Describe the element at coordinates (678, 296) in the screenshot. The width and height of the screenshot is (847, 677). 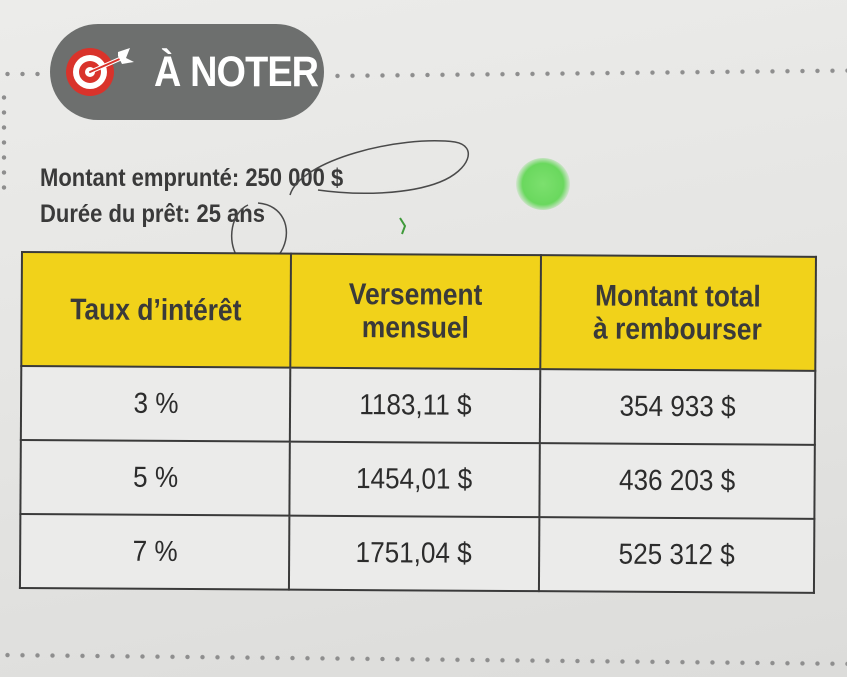
I see `header-label: Montant total` at that location.